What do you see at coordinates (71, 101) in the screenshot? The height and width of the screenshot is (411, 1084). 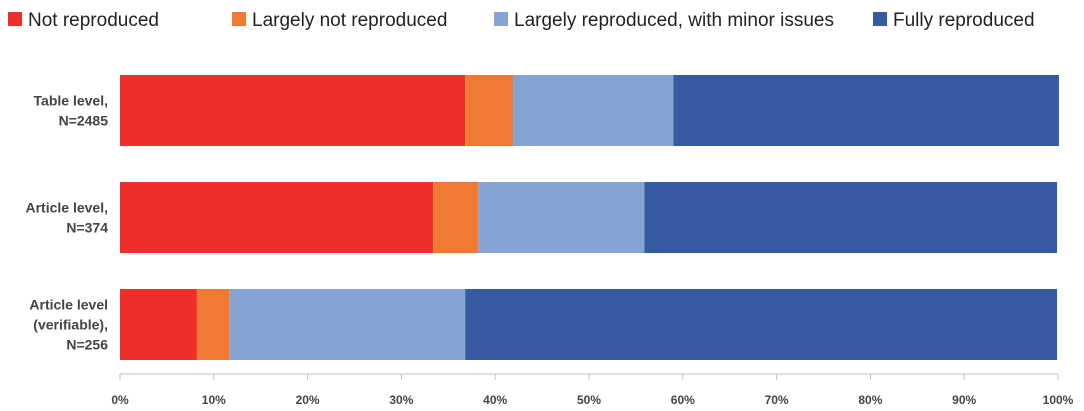 I see `category-label-1-line-1: Table level,` at bounding box center [71, 101].